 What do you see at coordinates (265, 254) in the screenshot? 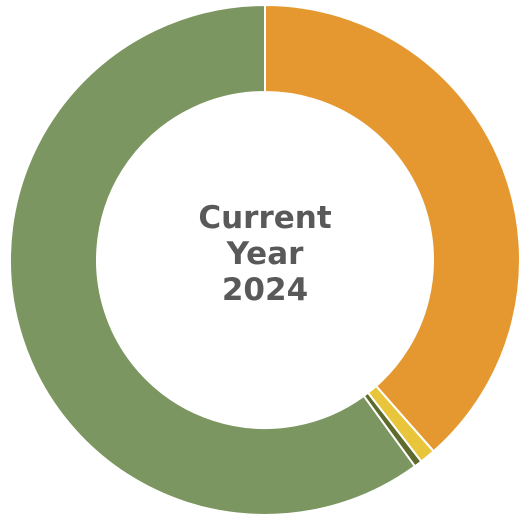
I see `center-label: Current Year 2024` at bounding box center [265, 254].